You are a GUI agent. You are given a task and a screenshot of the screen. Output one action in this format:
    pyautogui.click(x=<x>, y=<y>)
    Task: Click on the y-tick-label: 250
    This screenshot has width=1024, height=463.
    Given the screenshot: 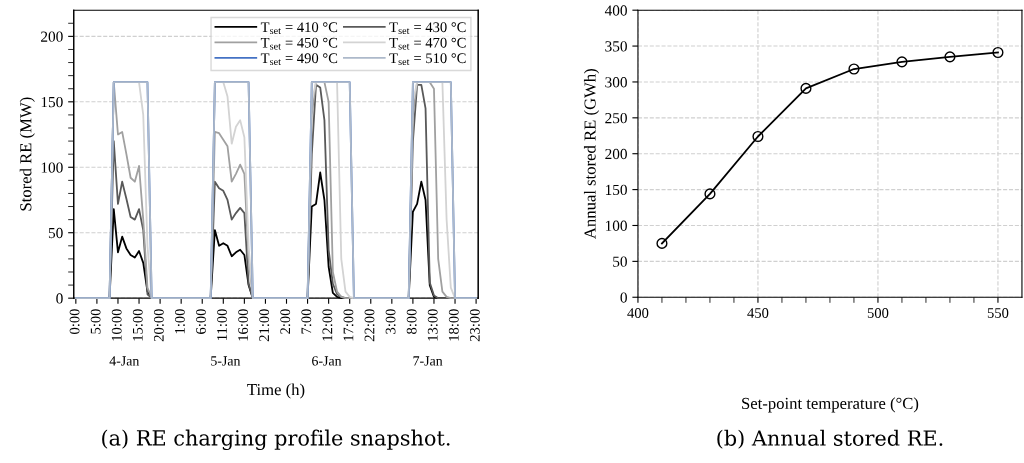 What is the action you would take?
    pyautogui.click(x=616, y=118)
    